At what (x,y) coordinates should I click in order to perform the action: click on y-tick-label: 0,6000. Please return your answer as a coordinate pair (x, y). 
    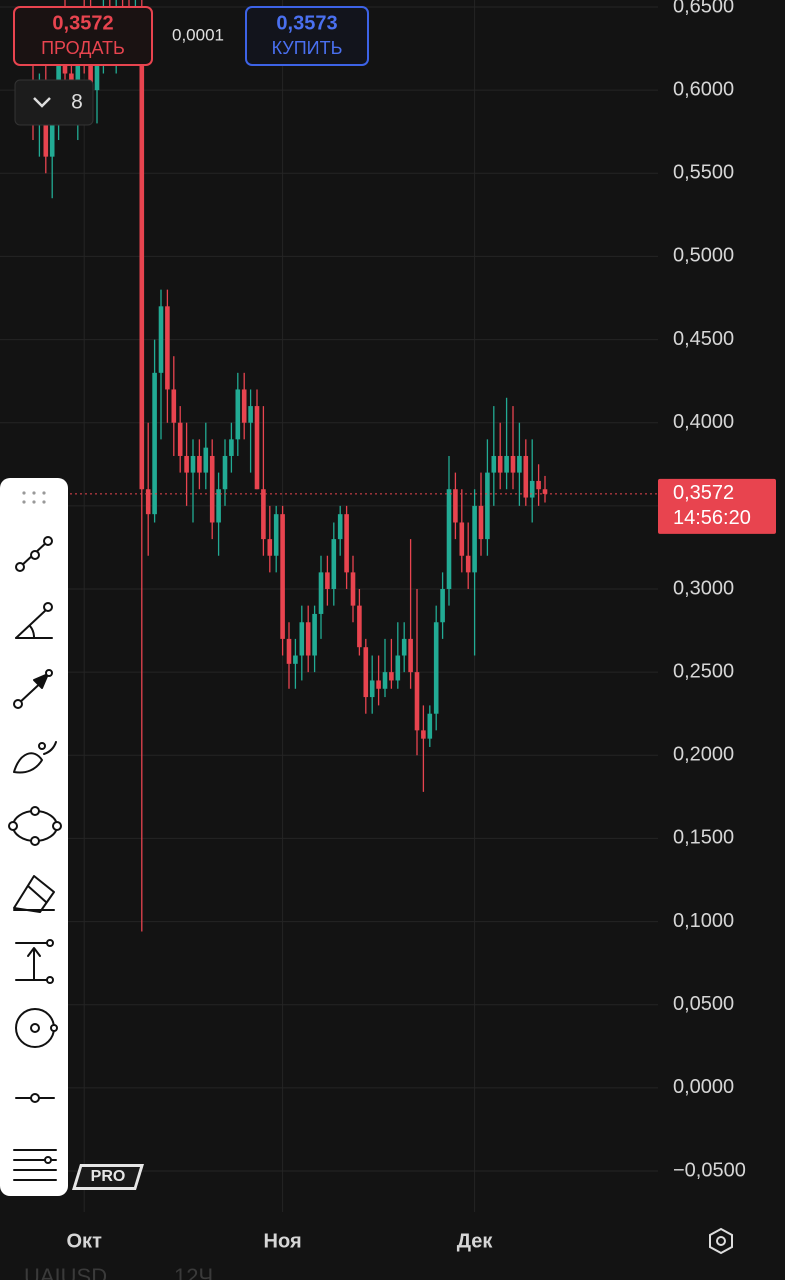
    Looking at the image, I should click on (703, 89).